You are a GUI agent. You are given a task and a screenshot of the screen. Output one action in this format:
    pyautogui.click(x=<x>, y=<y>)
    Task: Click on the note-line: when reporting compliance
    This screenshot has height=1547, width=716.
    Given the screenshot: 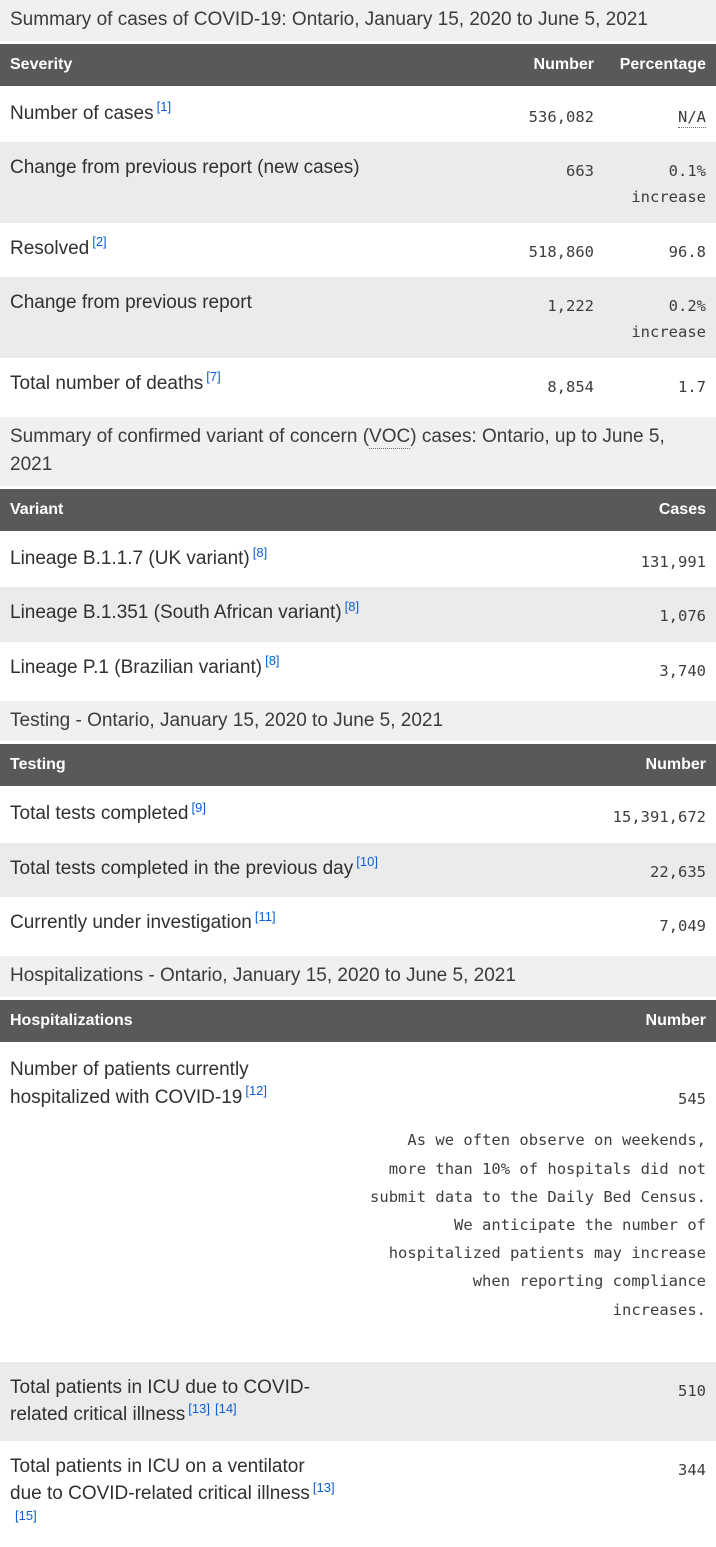 What is the action you would take?
    pyautogui.click(x=589, y=1281)
    